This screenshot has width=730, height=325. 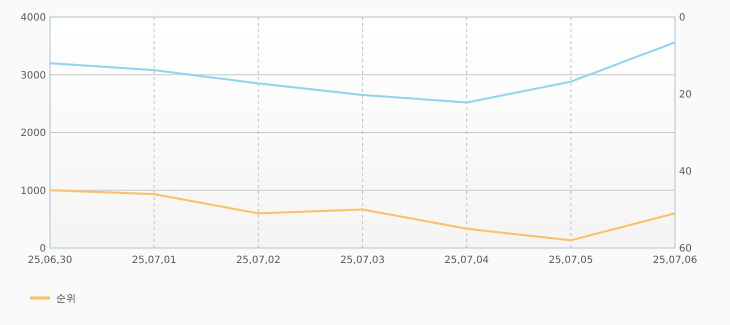 I want to click on y-tick-label: 4000, so click(x=33, y=18).